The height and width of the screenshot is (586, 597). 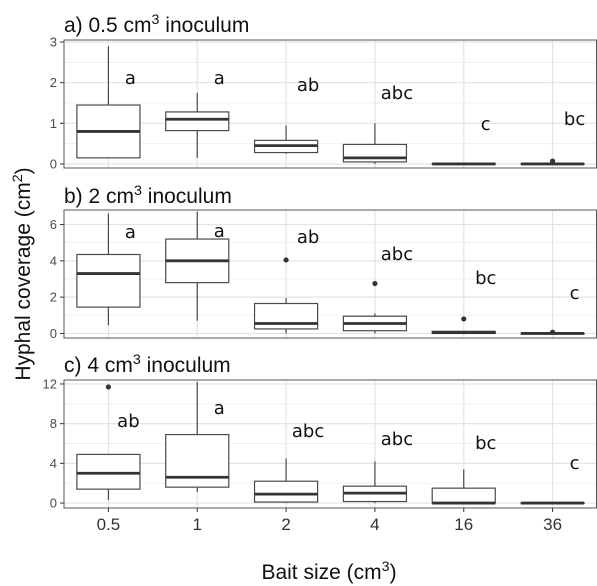 What do you see at coordinates (53, 224) in the screenshot?
I see `y-tick-label: 6` at bounding box center [53, 224].